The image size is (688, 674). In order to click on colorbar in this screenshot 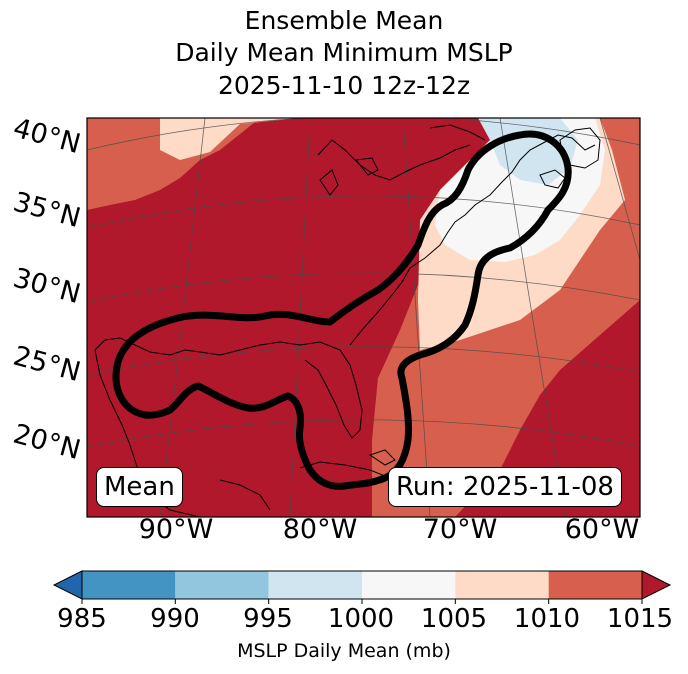, I will do `click(362, 587)`.